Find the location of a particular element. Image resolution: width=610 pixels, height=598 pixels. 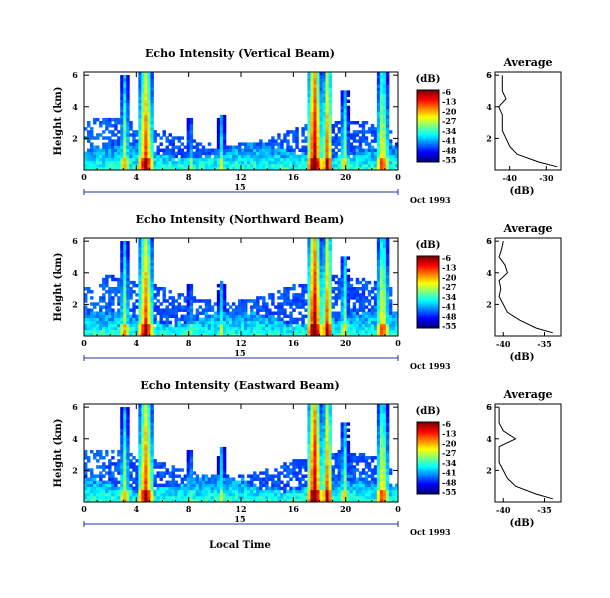

panel-title: Echo Intensity (Vertical Beam) is located at coordinates (240, 53).